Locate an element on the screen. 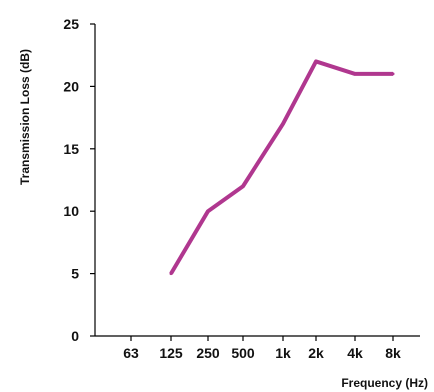  x-ticks: 63 125 250 500 1k 2k 4k 8k is located at coordinates (262, 348).